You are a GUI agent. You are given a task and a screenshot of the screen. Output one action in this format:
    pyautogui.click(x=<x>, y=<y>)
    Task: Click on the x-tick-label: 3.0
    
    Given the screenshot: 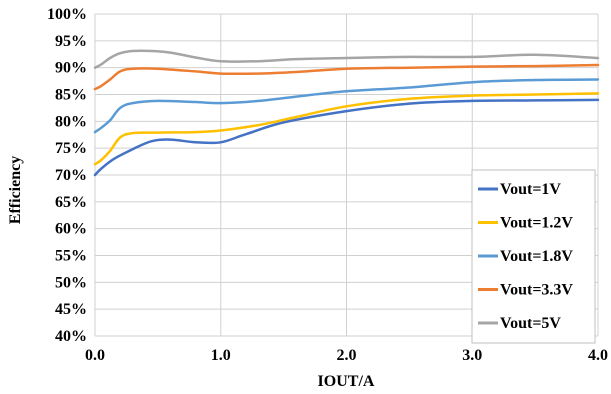 What is the action you would take?
    pyautogui.click(x=472, y=355)
    